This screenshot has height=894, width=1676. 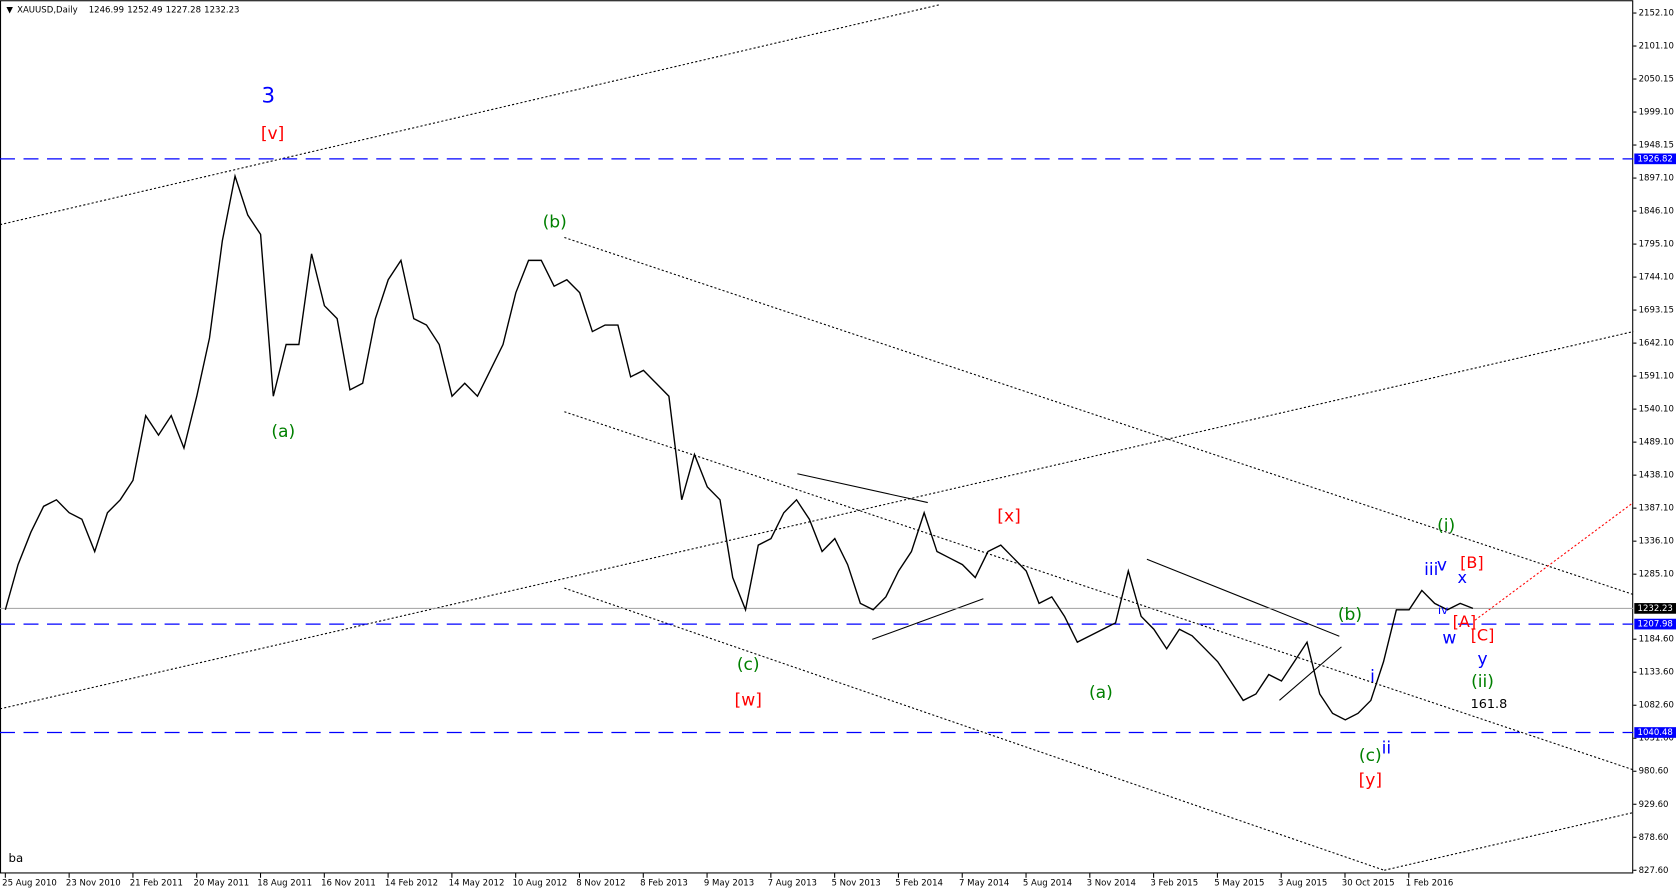 What do you see at coordinates (664, 884) in the screenshot?
I see `x-tick-label: 8 Feb 2013` at bounding box center [664, 884].